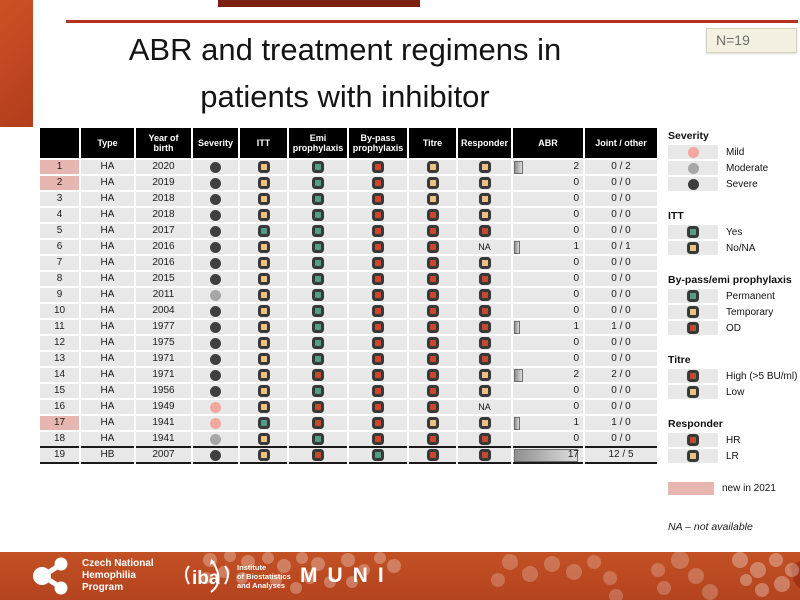 Image resolution: width=800 pixels, height=600 pixels. Describe the element at coordinates (621, 167) in the screenshot. I see `cell-joint-other: 0 / 2` at that location.